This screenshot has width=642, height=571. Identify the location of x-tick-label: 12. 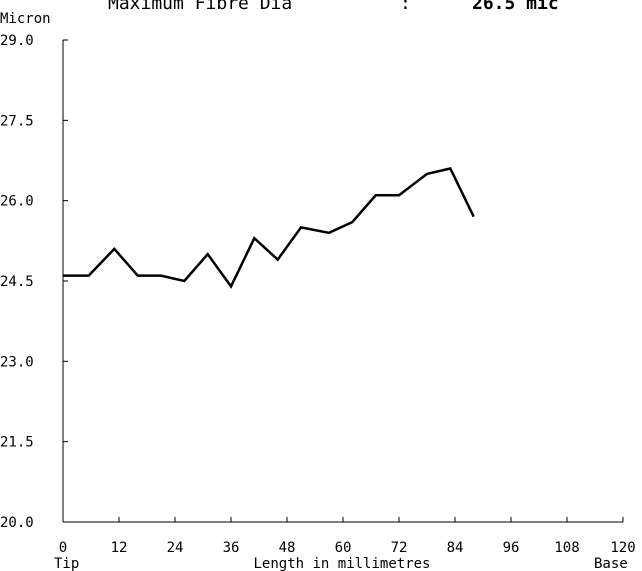
(119, 548).